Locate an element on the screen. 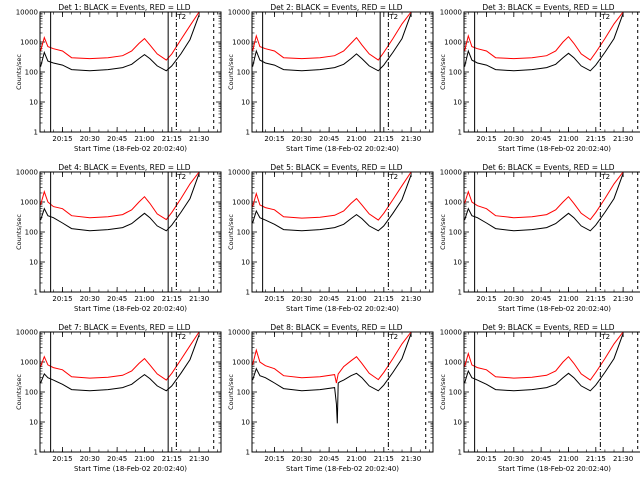 Image resolution: width=640 pixels, height=480 pixels. panel-title: Det 9: BLACK = Events, RED = LLD is located at coordinates (548, 327).